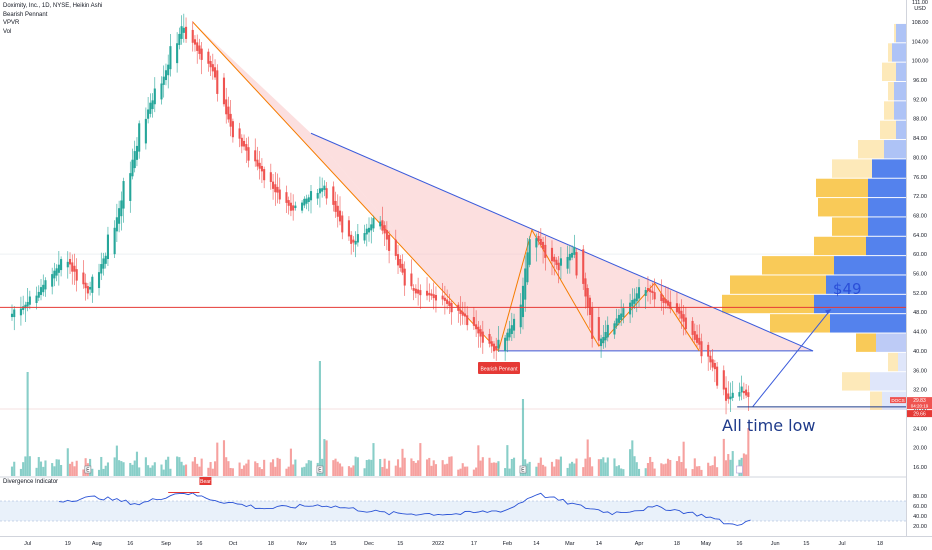 This screenshot has width=932, height=550. What do you see at coordinates (919, 403) in the screenshot?
I see `last-price-tag` at bounding box center [919, 403].